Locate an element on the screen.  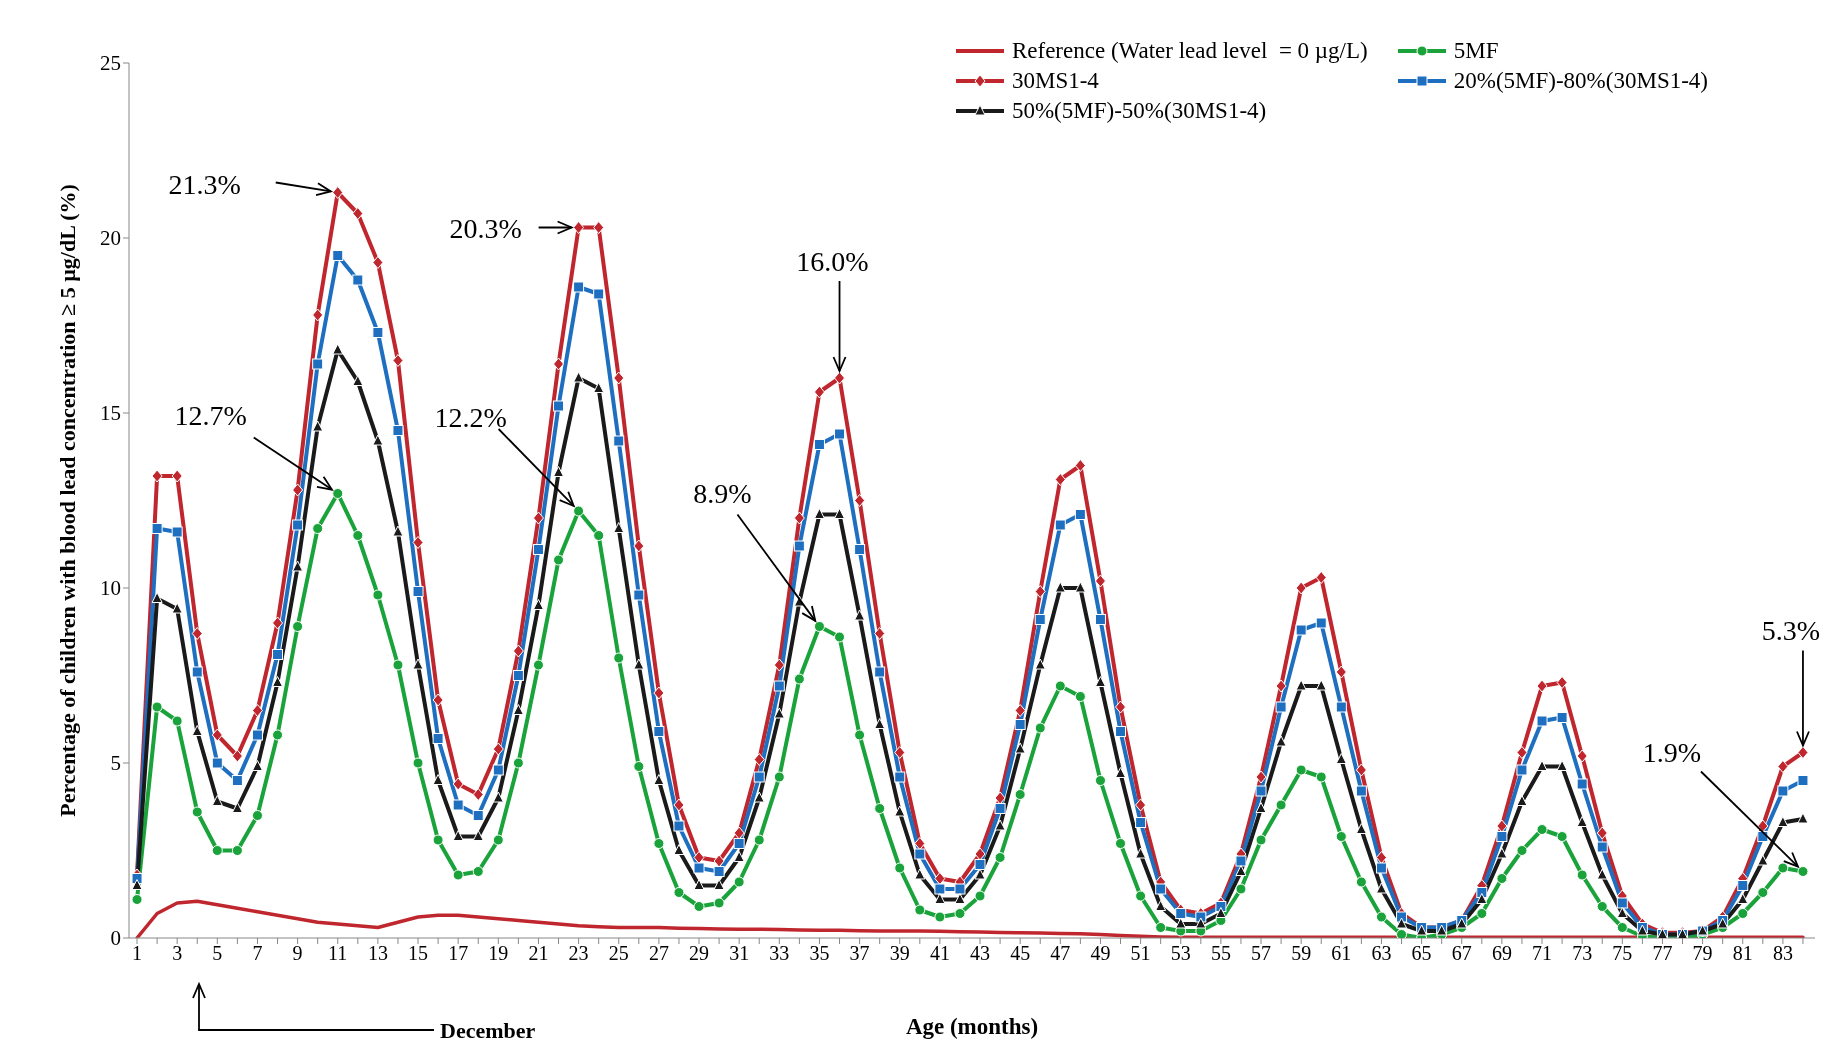
x-tick-label: 55 is located at coordinates (1220, 953).